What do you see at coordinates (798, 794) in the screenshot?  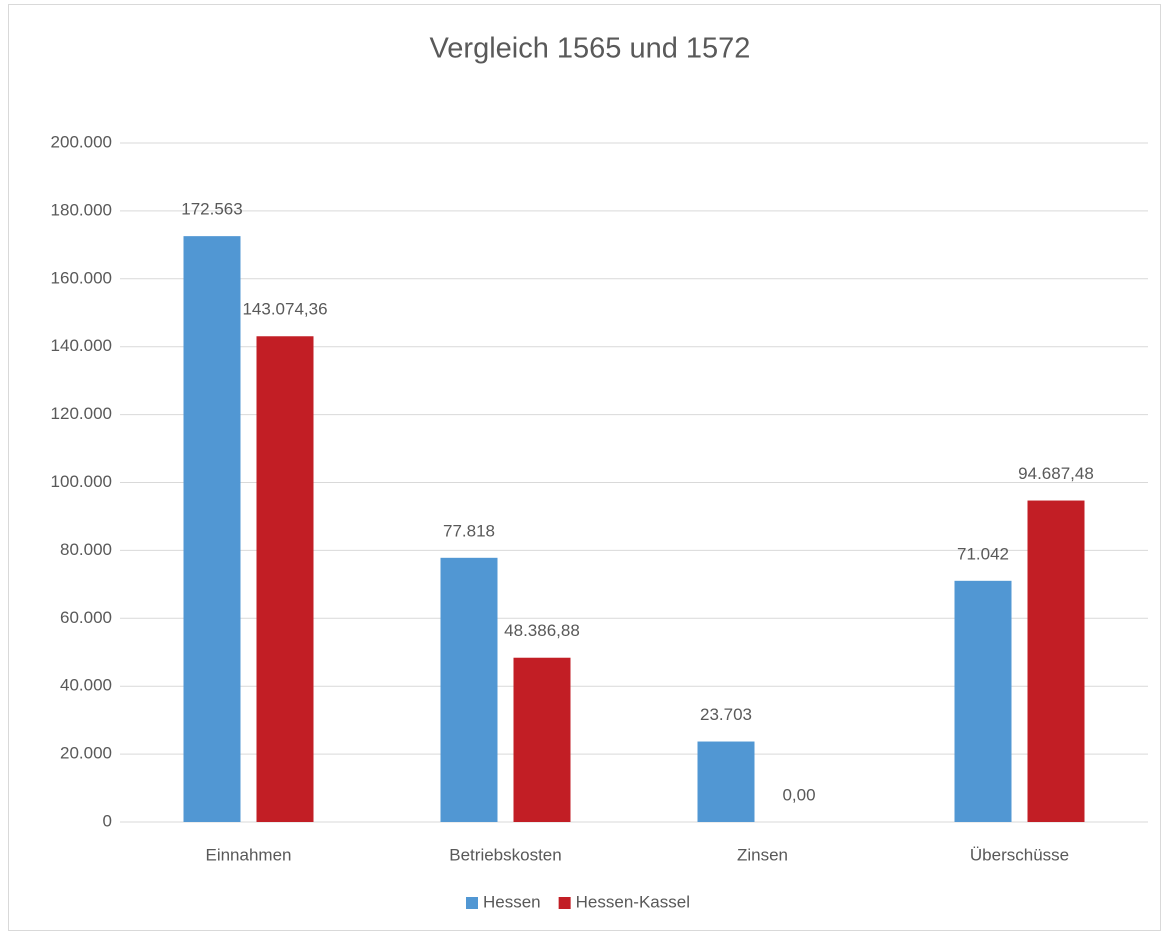 I see `data-label: 0,00` at bounding box center [798, 794].